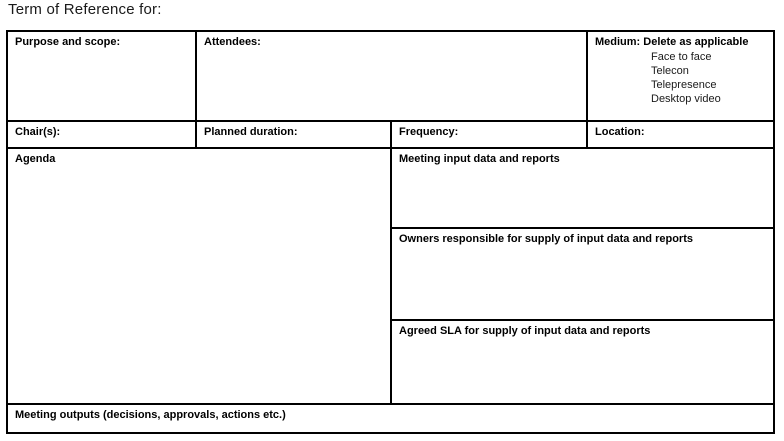 This screenshot has height=441, width=784. I want to click on medium-option-telepresence: Telepresence, so click(684, 85).